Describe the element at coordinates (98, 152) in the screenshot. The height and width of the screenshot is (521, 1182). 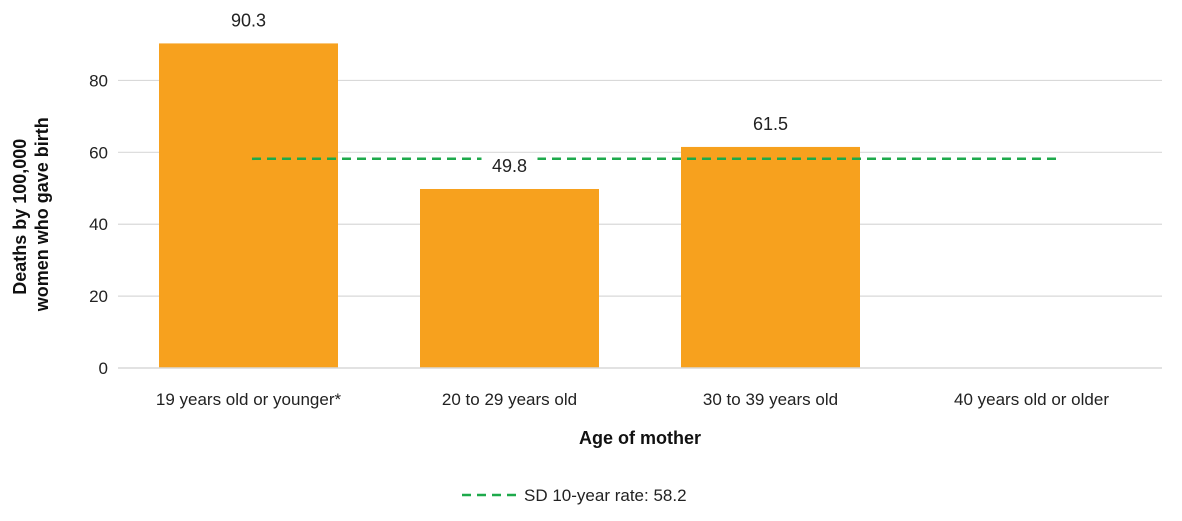
I see `y-tick-label: 60` at that location.